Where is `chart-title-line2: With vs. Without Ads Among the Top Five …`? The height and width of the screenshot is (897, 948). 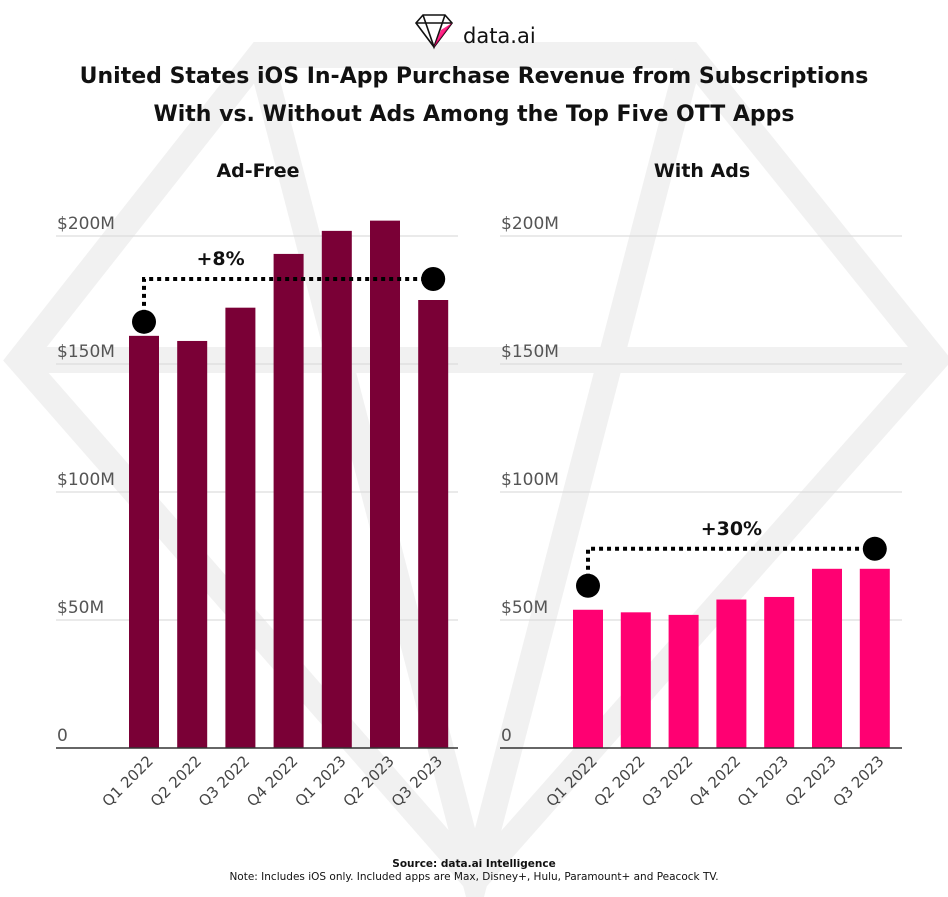 chart-title-line2: With vs. Without Ads Among the Top Five … is located at coordinates (474, 114).